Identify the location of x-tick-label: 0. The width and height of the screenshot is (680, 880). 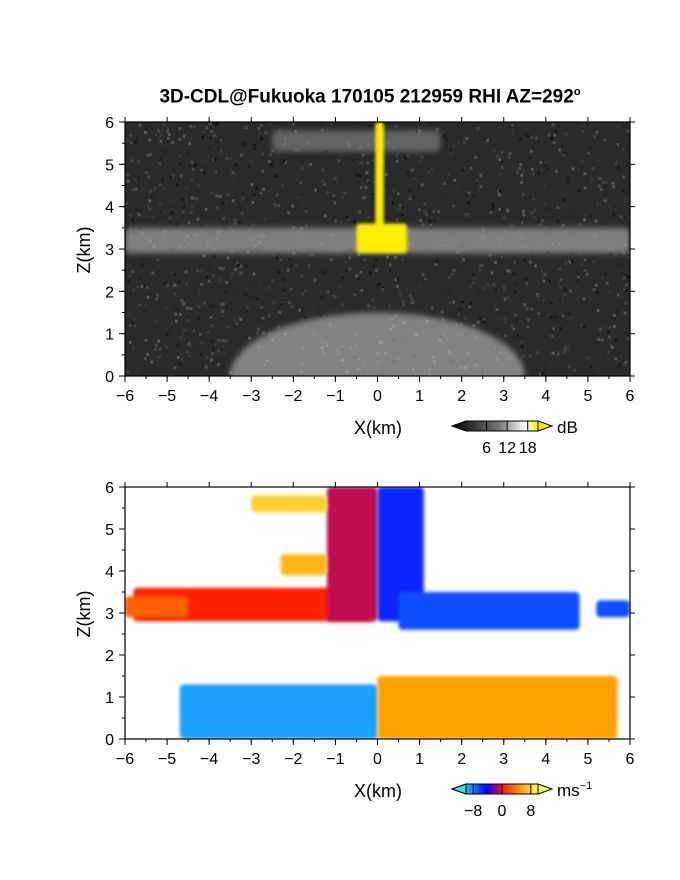
(377, 759).